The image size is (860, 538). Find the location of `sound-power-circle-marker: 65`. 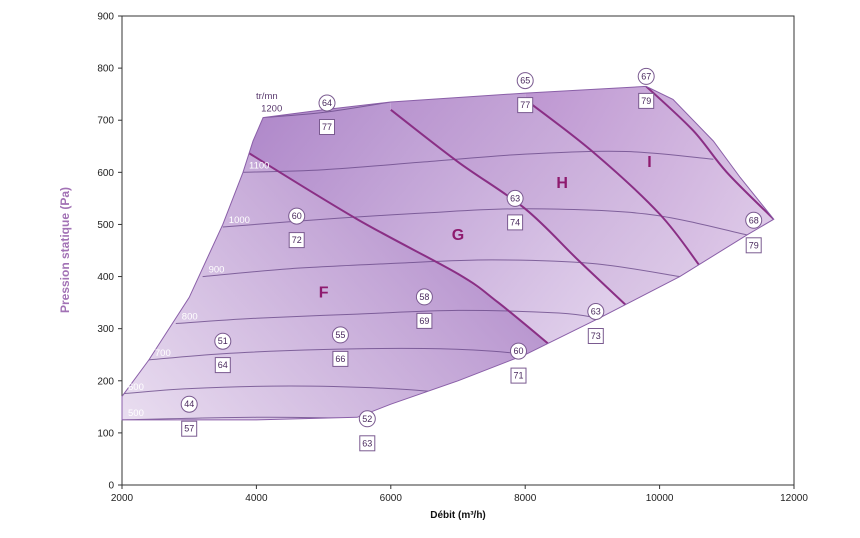

sound-power-circle-marker: 65 is located at coordinates (525, 81).